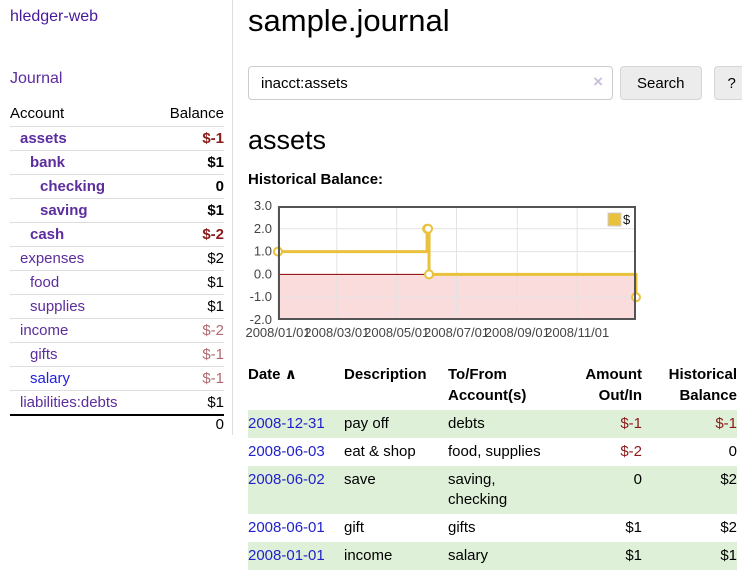 The width and height of the screenshot is (742, 582). What do you see at coordinates (349, 20) in the screenshot?
I see `page-title: sample.journal` at bounding box center [349, 20].